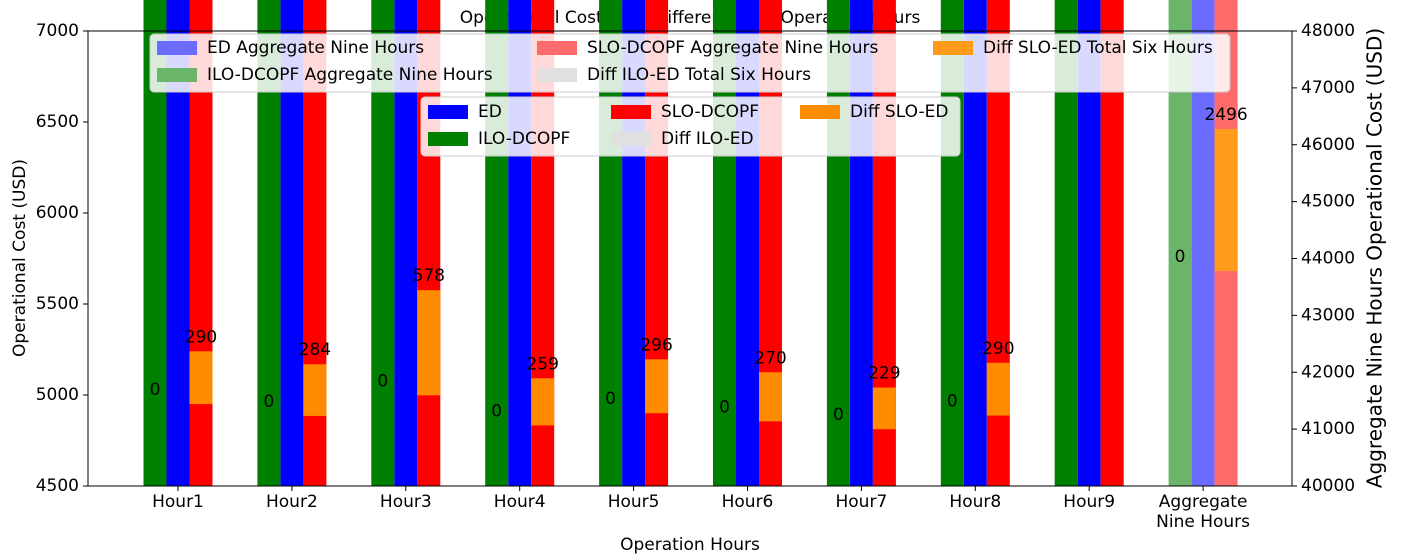 Image resolution: width=1402 pixels, height=559 pixels. What do you see at coordinates (732, 48) in the screenshot?
I see `legend-label: SLO-DCOPF Aggregate Nine Hours` at bounding box center [732, 48].